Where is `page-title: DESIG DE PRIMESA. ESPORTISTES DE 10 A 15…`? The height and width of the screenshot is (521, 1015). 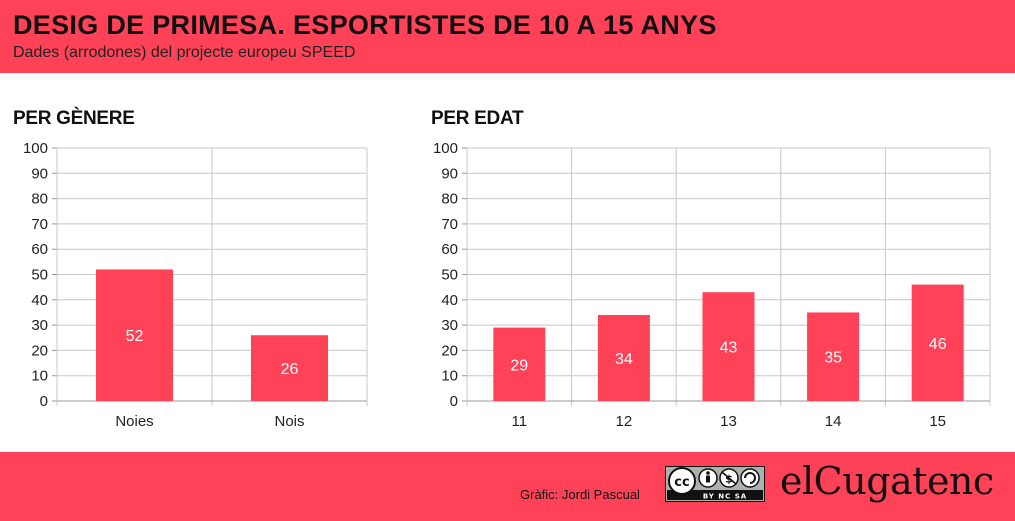 page-title: DESIG DE PRIMESA. ESPORTISTES DE 10 A 15… is located at coordinates (365, 25).